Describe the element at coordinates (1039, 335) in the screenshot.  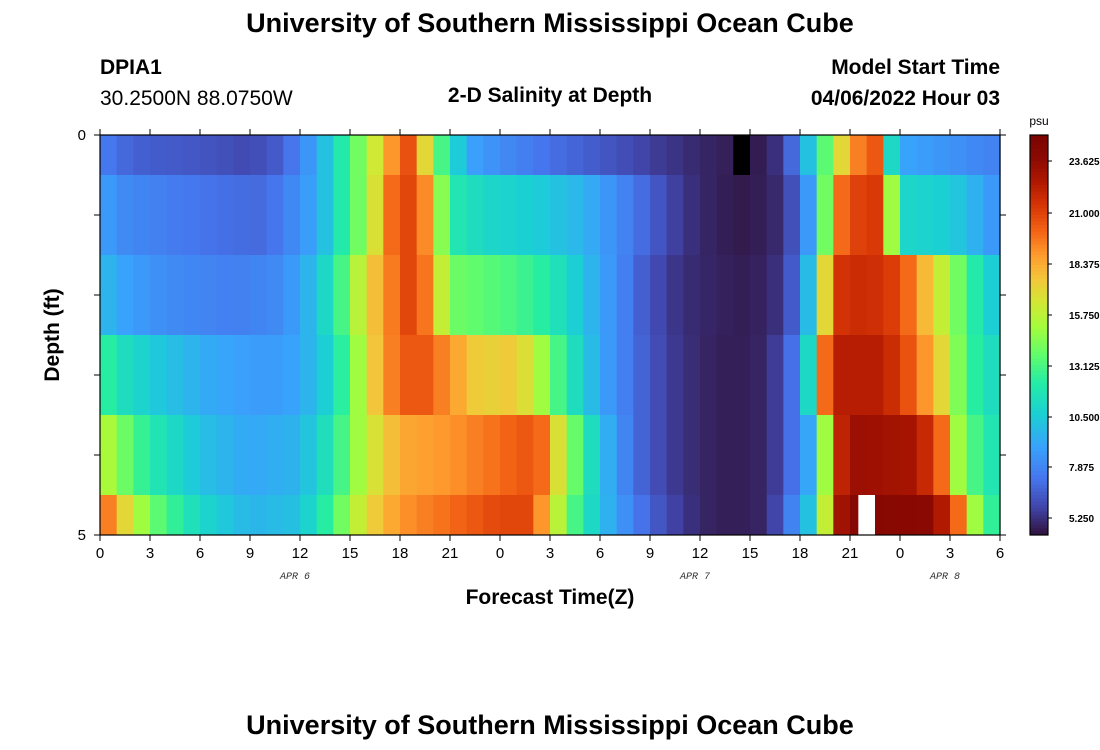
I see `colorbar-frame` at that location.